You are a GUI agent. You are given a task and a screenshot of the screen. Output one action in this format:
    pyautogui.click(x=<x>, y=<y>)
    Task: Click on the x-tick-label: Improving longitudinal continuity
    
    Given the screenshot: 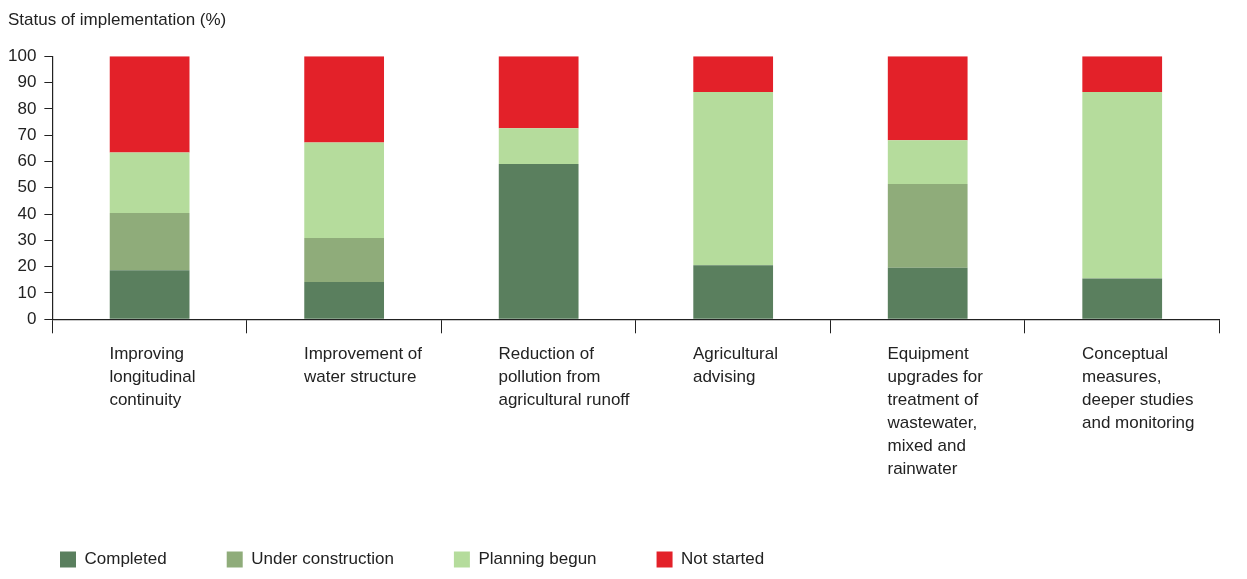 What is the action you would take?
    pyautogui.click(x=152, y=377)
    